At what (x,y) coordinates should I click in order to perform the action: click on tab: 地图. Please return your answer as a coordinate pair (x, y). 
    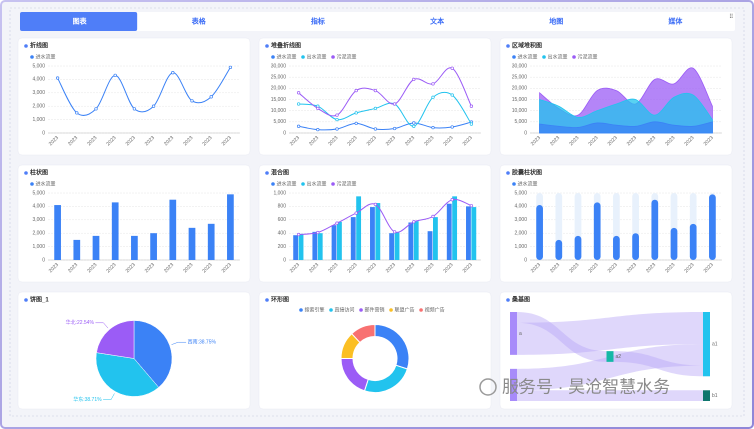
    Looking at the image, I should click on (556, 20).